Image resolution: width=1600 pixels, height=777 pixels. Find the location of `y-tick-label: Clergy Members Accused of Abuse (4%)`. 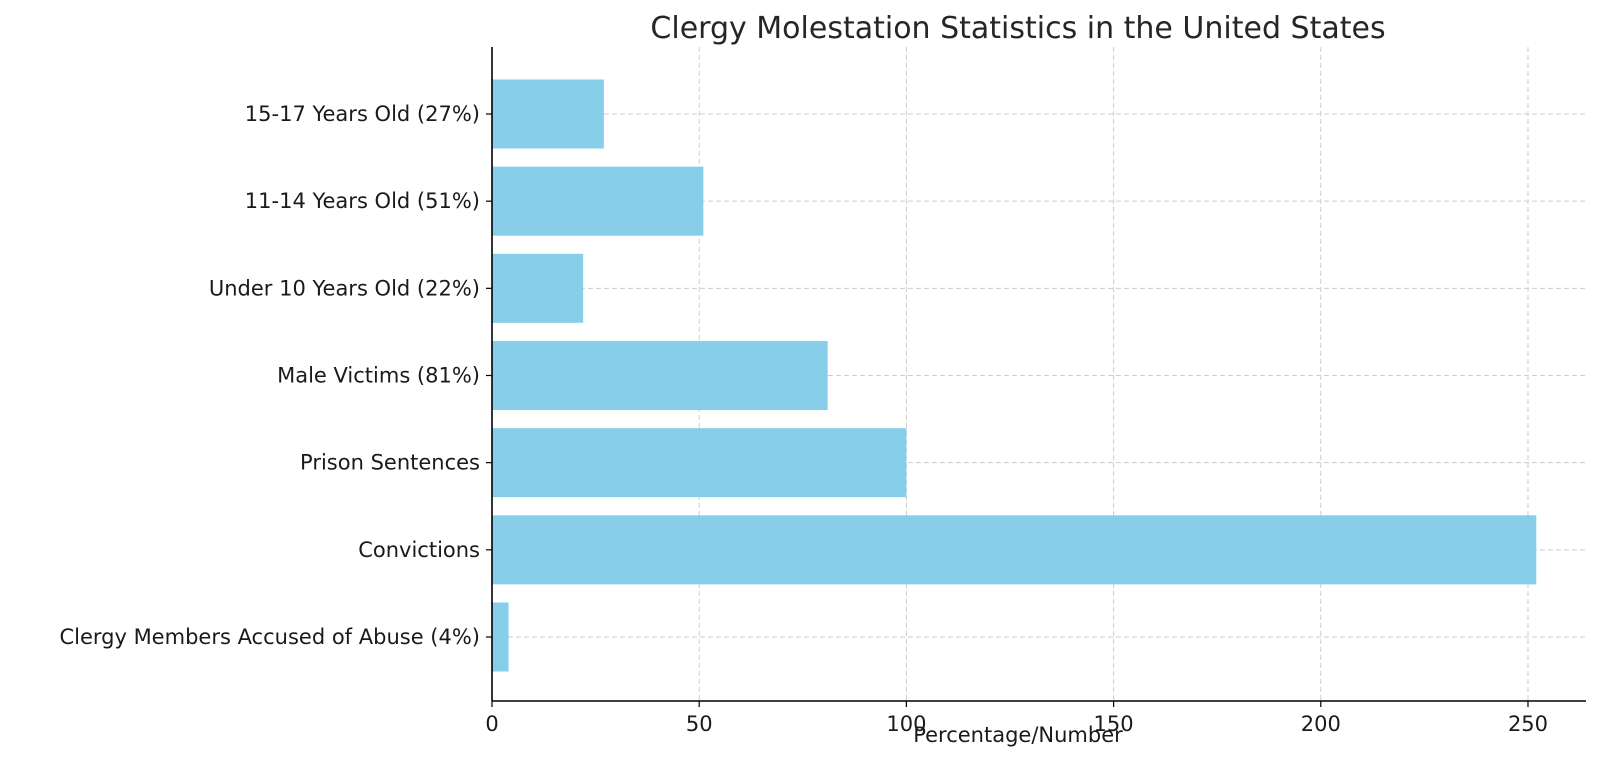

y-tick-label: Clergy Members Accused of Abuse (4%) is located at coordinates (269, 637).